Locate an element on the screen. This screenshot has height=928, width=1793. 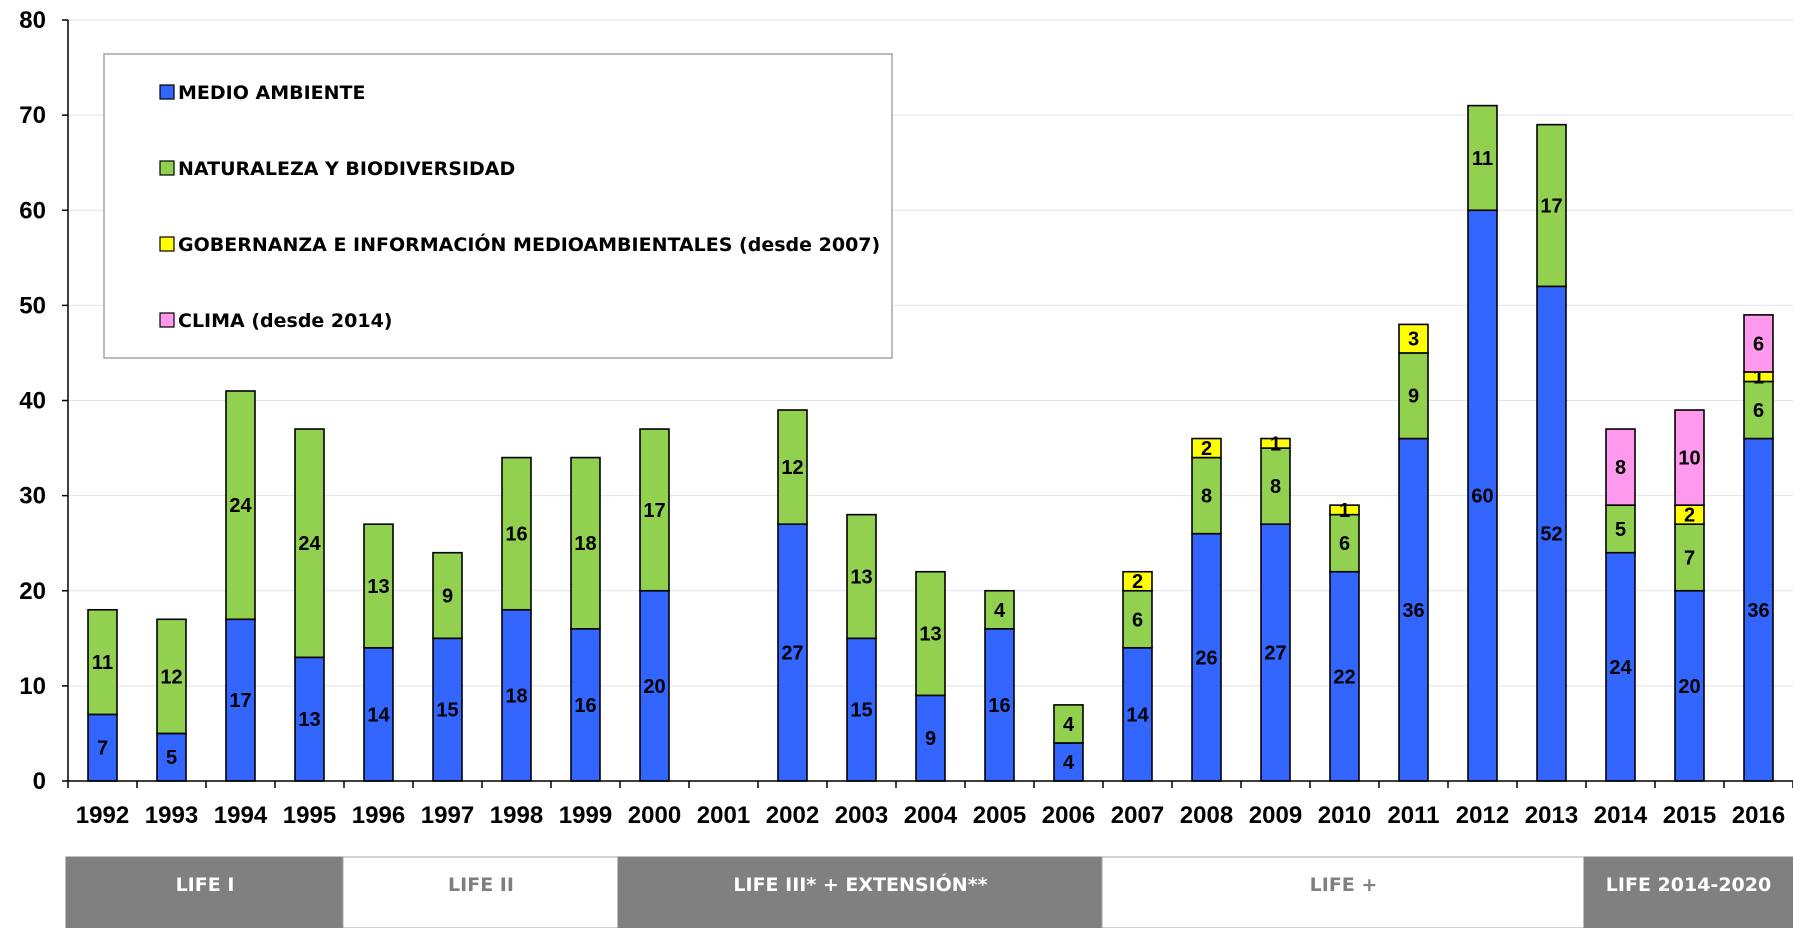
data-label: 15 is located at coordinates (447, 711).